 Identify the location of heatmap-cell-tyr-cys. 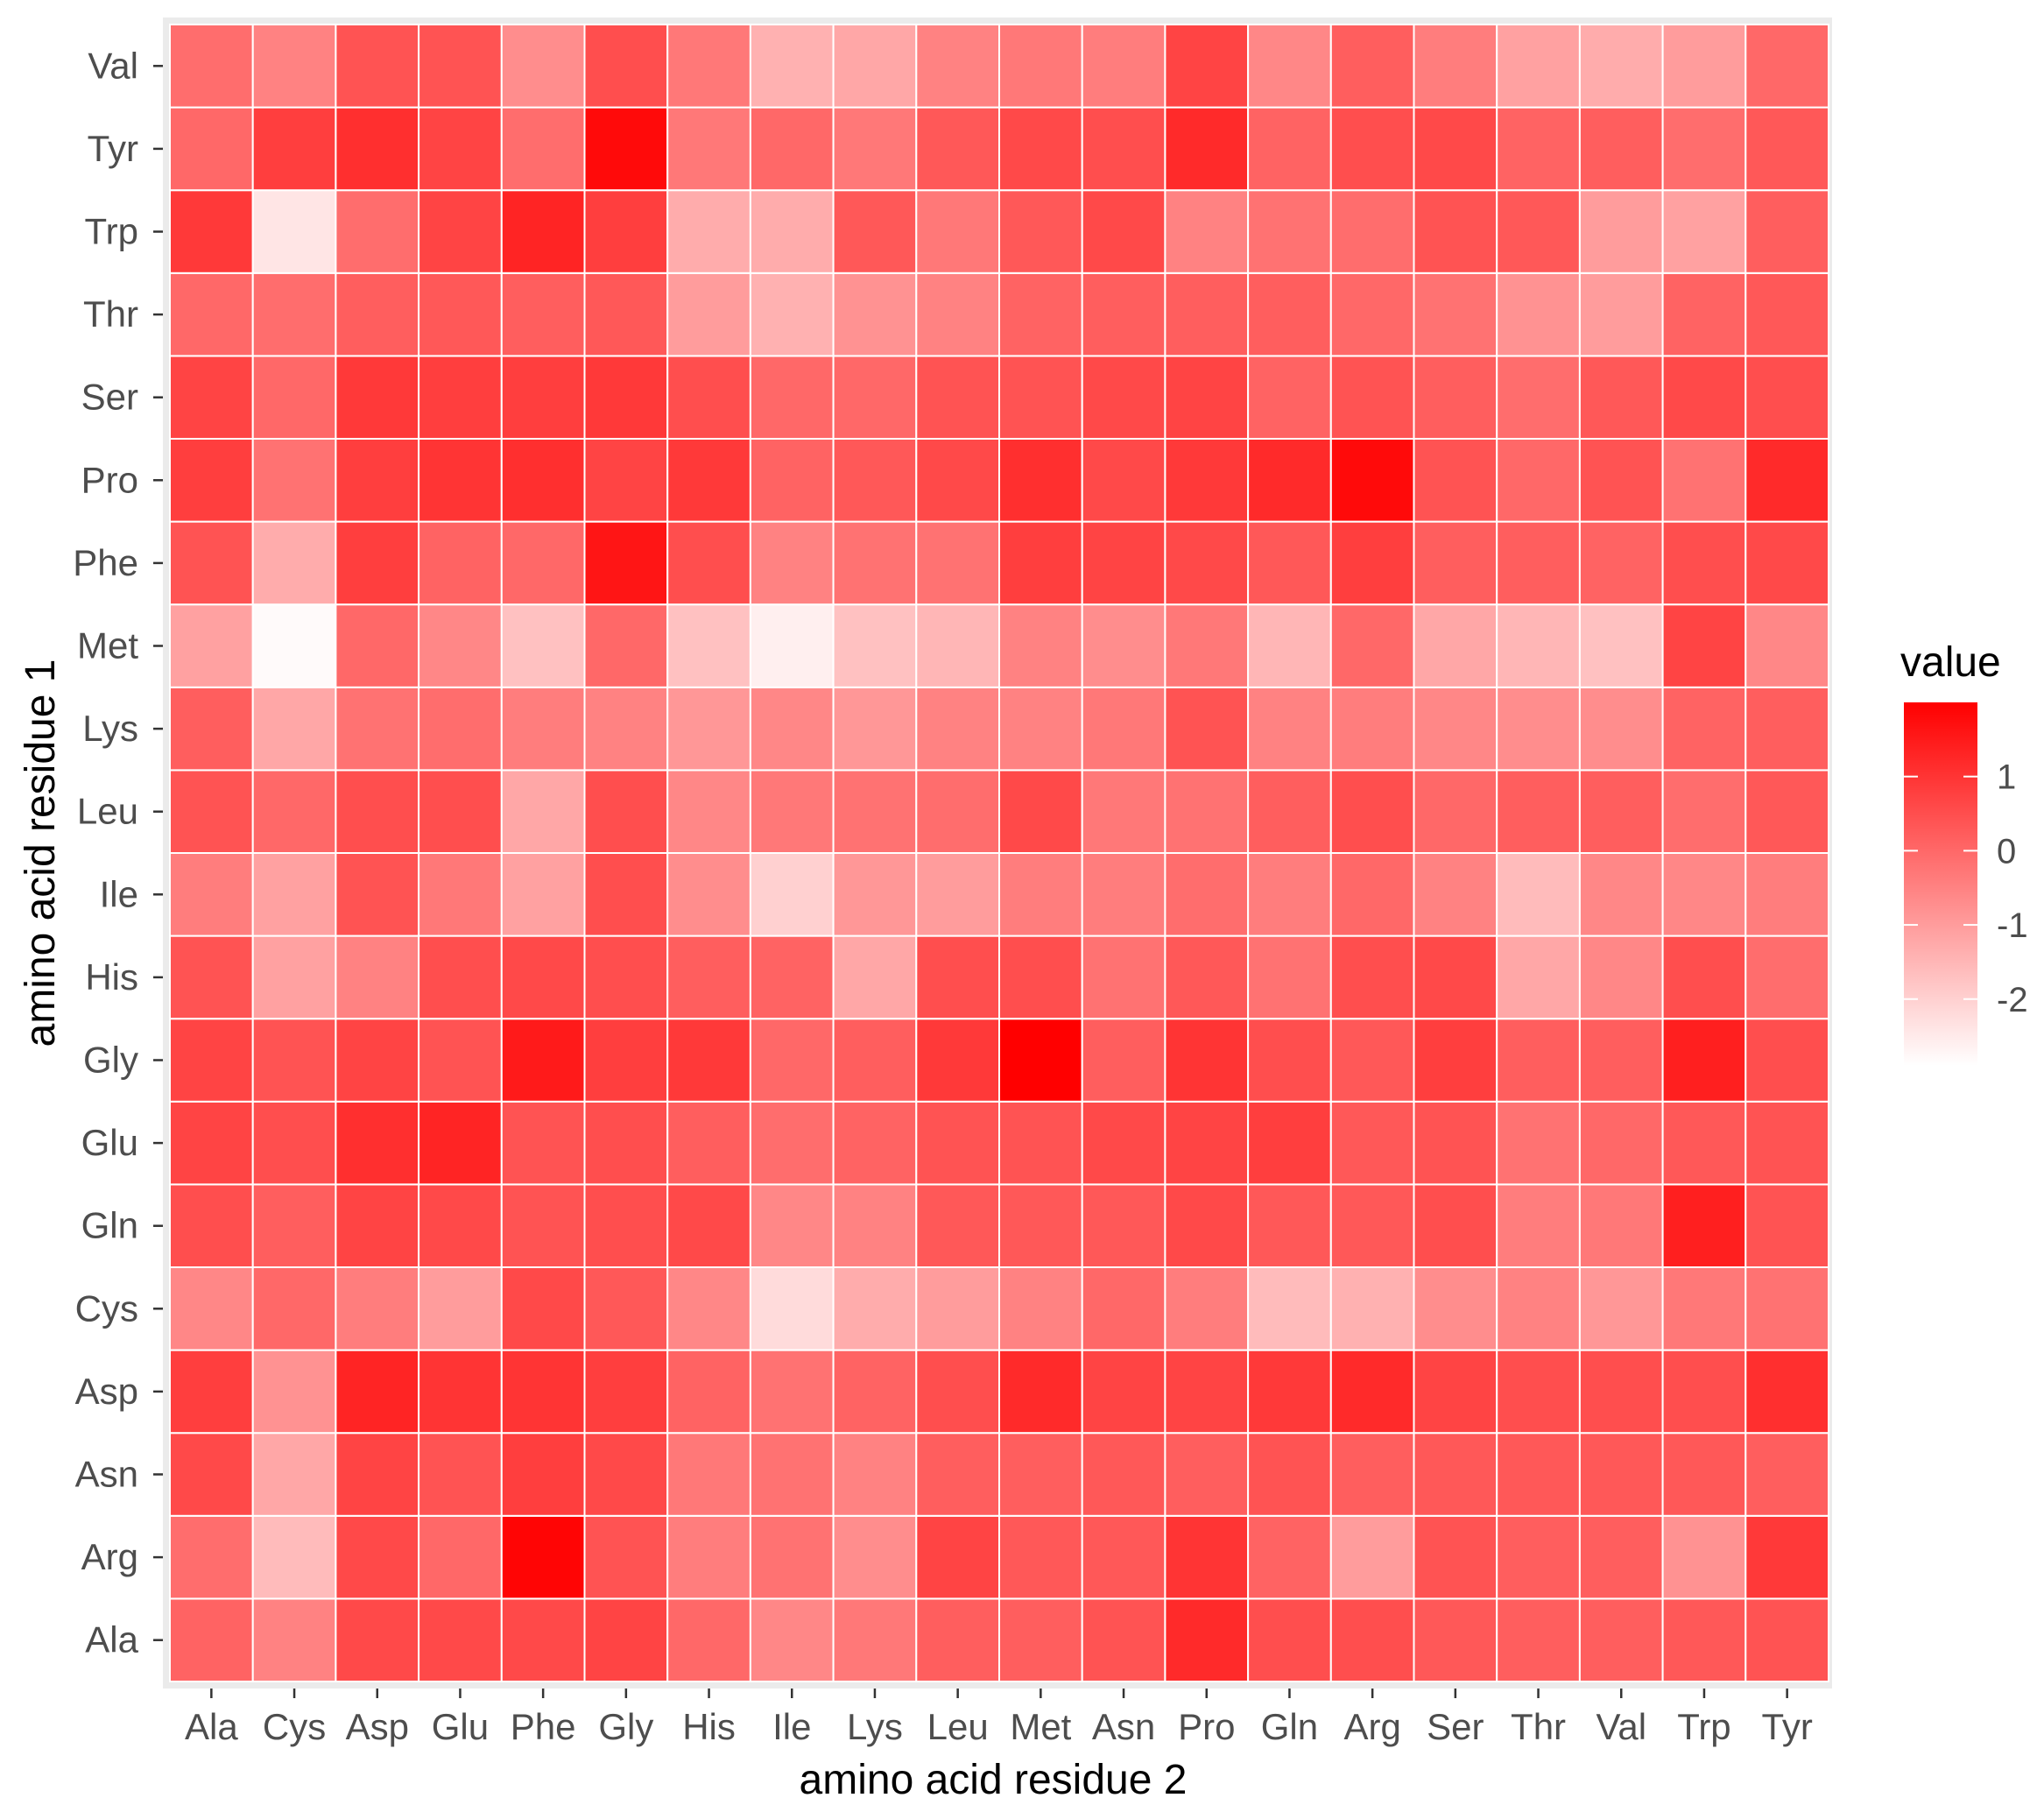
(294, 149).